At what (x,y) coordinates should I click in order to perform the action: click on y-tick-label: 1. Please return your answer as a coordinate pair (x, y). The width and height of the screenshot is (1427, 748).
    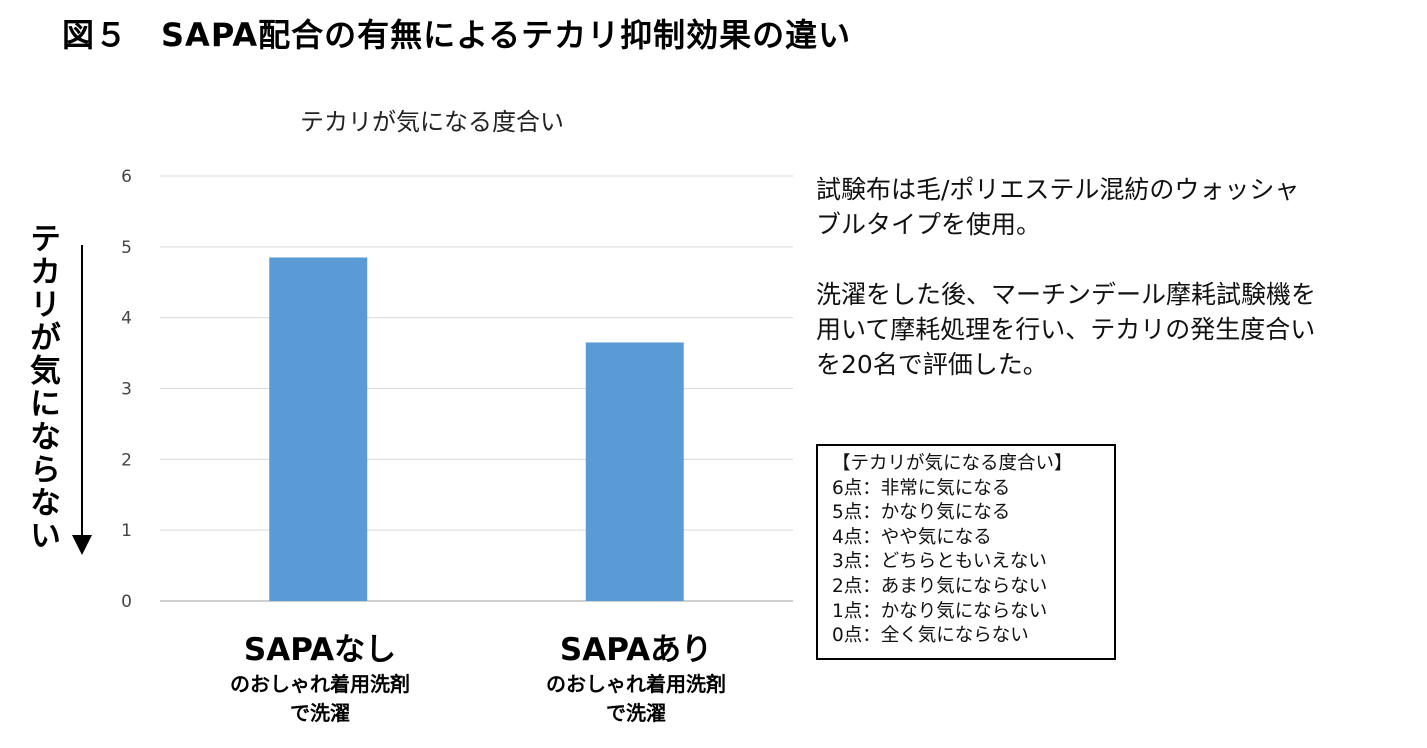
    Looking at the image, I should click on (126, 531).